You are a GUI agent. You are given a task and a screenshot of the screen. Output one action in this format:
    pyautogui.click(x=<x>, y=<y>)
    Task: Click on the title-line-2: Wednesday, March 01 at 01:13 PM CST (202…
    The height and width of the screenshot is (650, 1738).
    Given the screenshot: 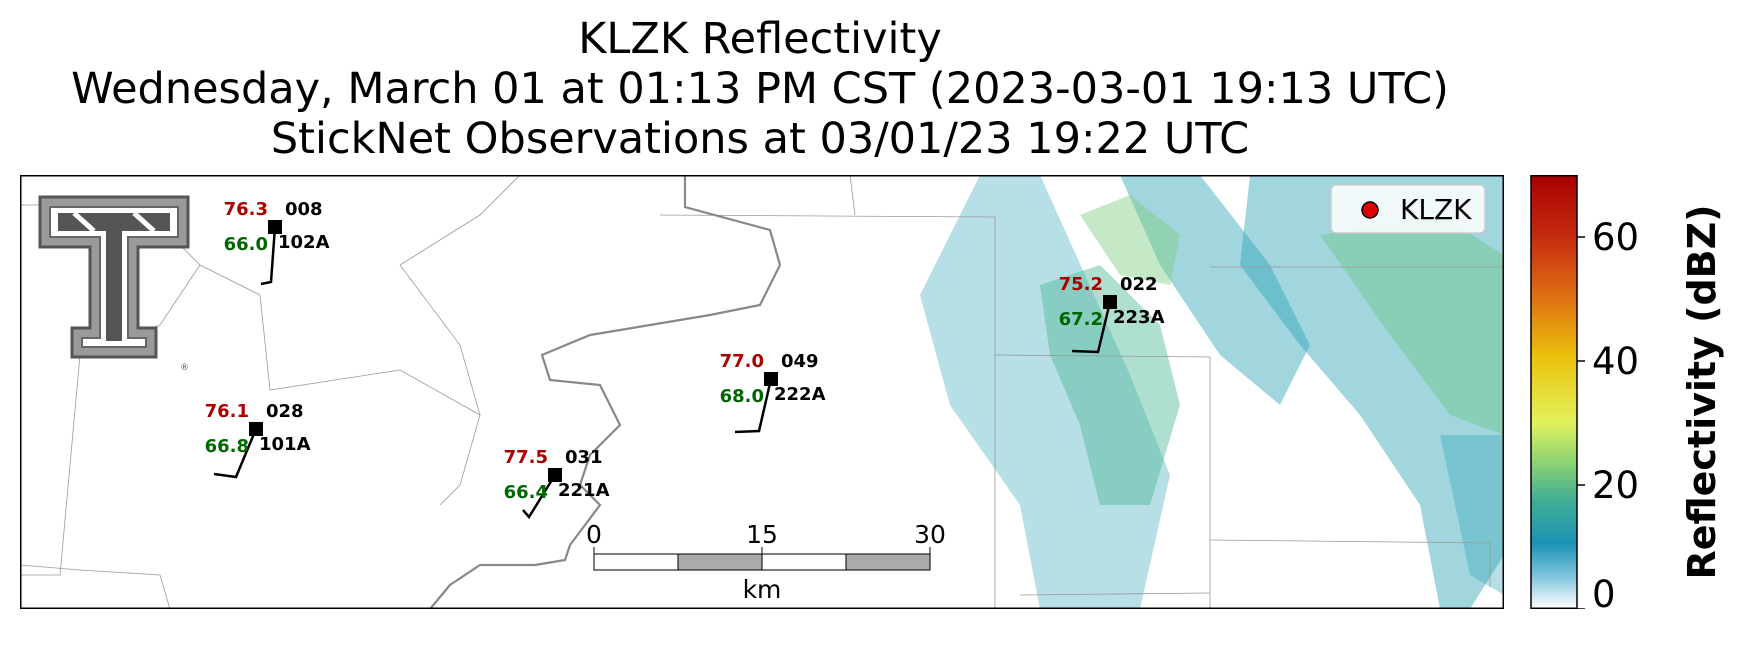 What is the action you would take?
    pyautogui.click(x=760, y=89)
    